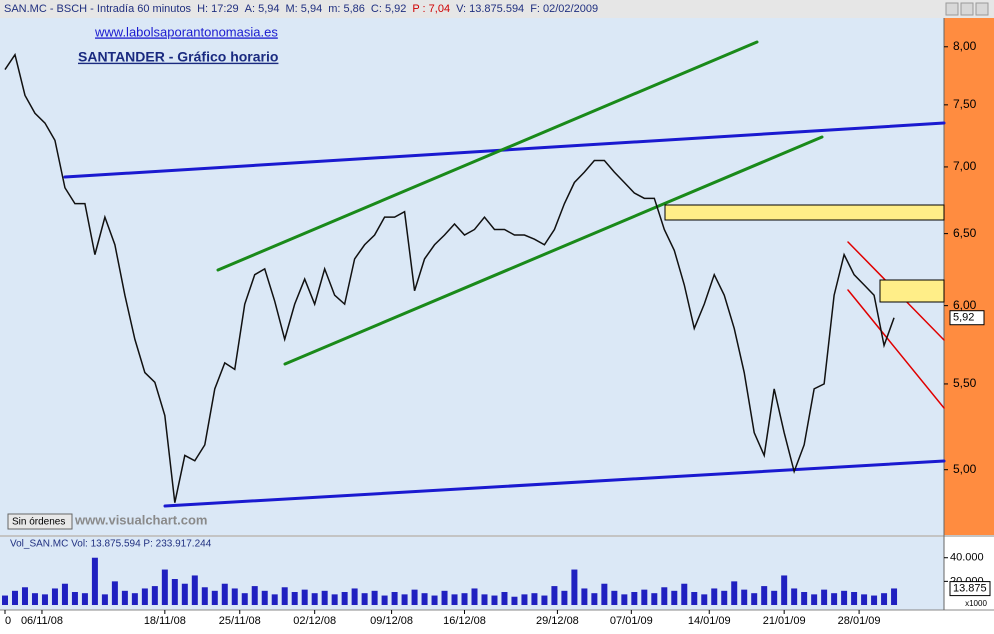  What do you see at coordinates (388, 9) in the screenshot?
I see `header-segment: C: 5,92` at bounding box center [388, 9].